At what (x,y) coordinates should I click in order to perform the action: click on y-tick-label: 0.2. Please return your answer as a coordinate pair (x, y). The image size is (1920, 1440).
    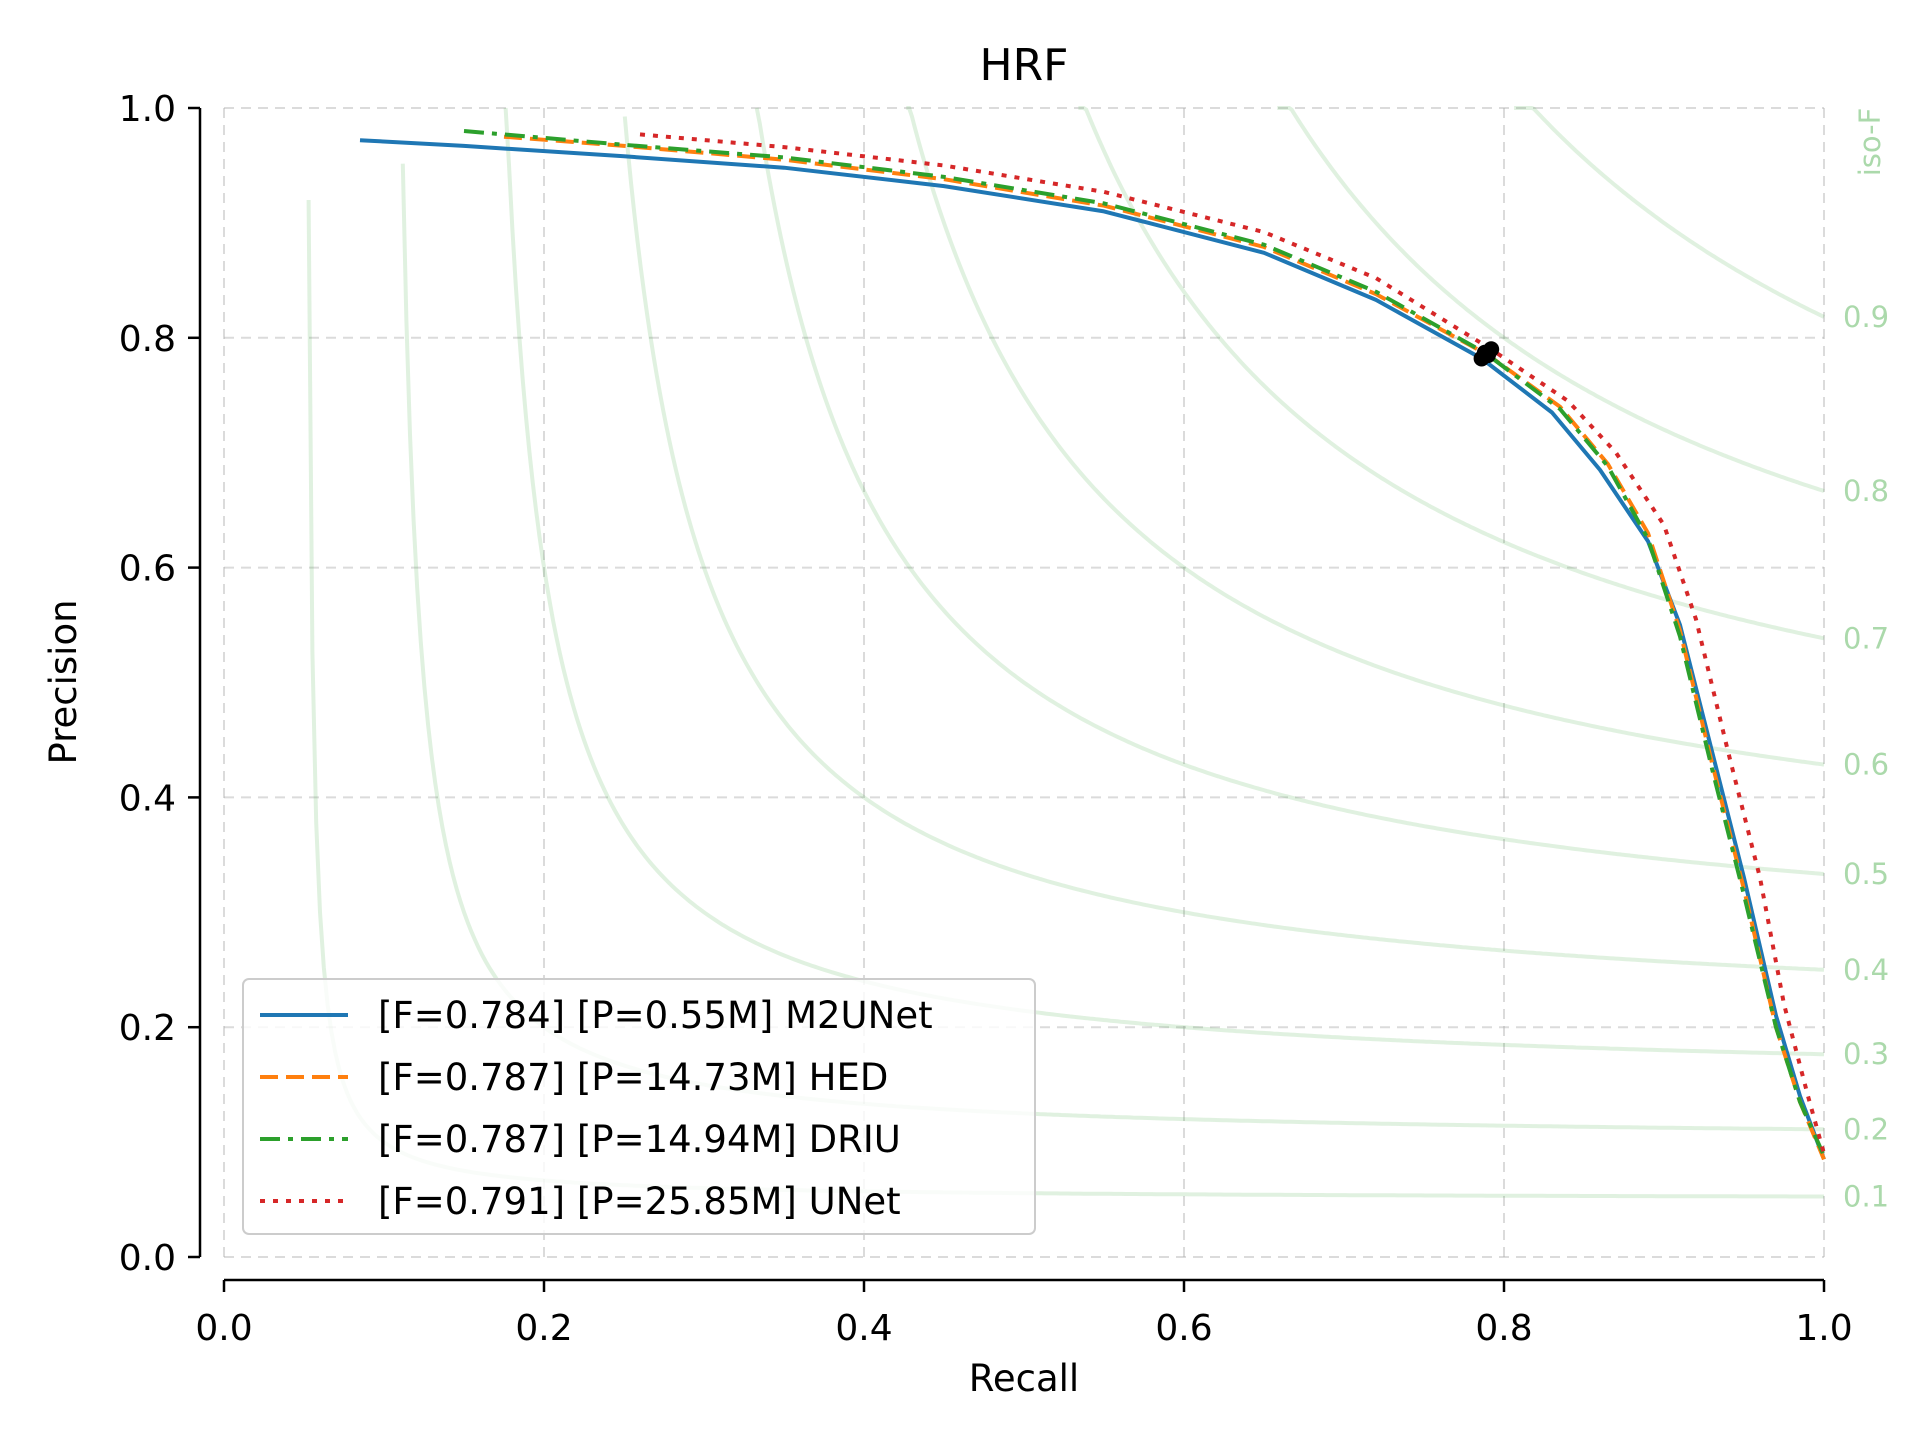
    Looking at the image, I should click on (147, 1028).